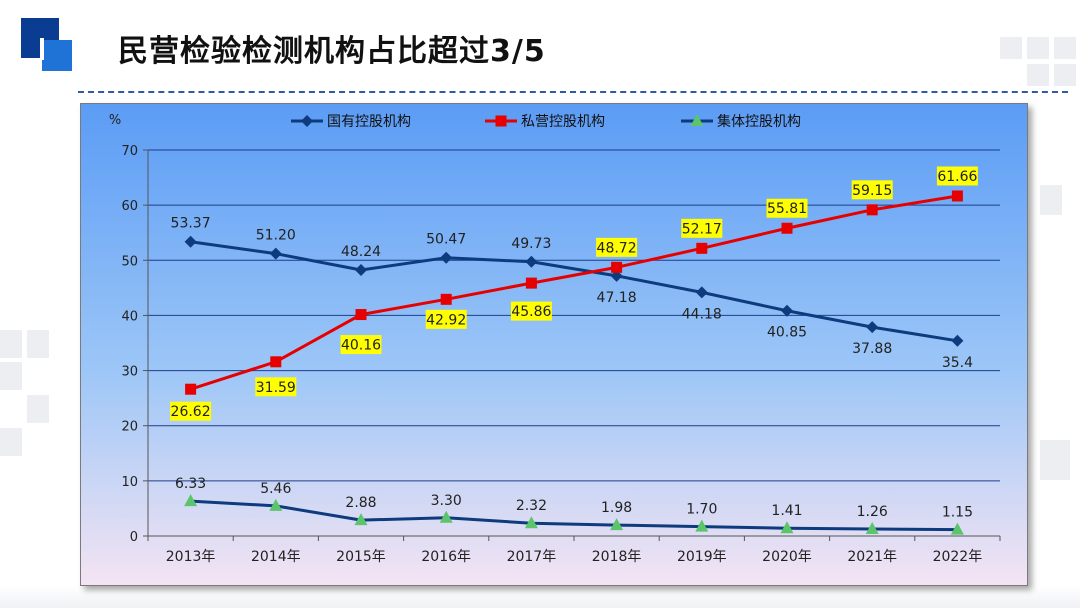 This screenshot has height=608, width=1080. What do you see at coordinates (134, 537) in the screenshot?
I see `y-tick-label: 0` at bounding box center [134, 537].